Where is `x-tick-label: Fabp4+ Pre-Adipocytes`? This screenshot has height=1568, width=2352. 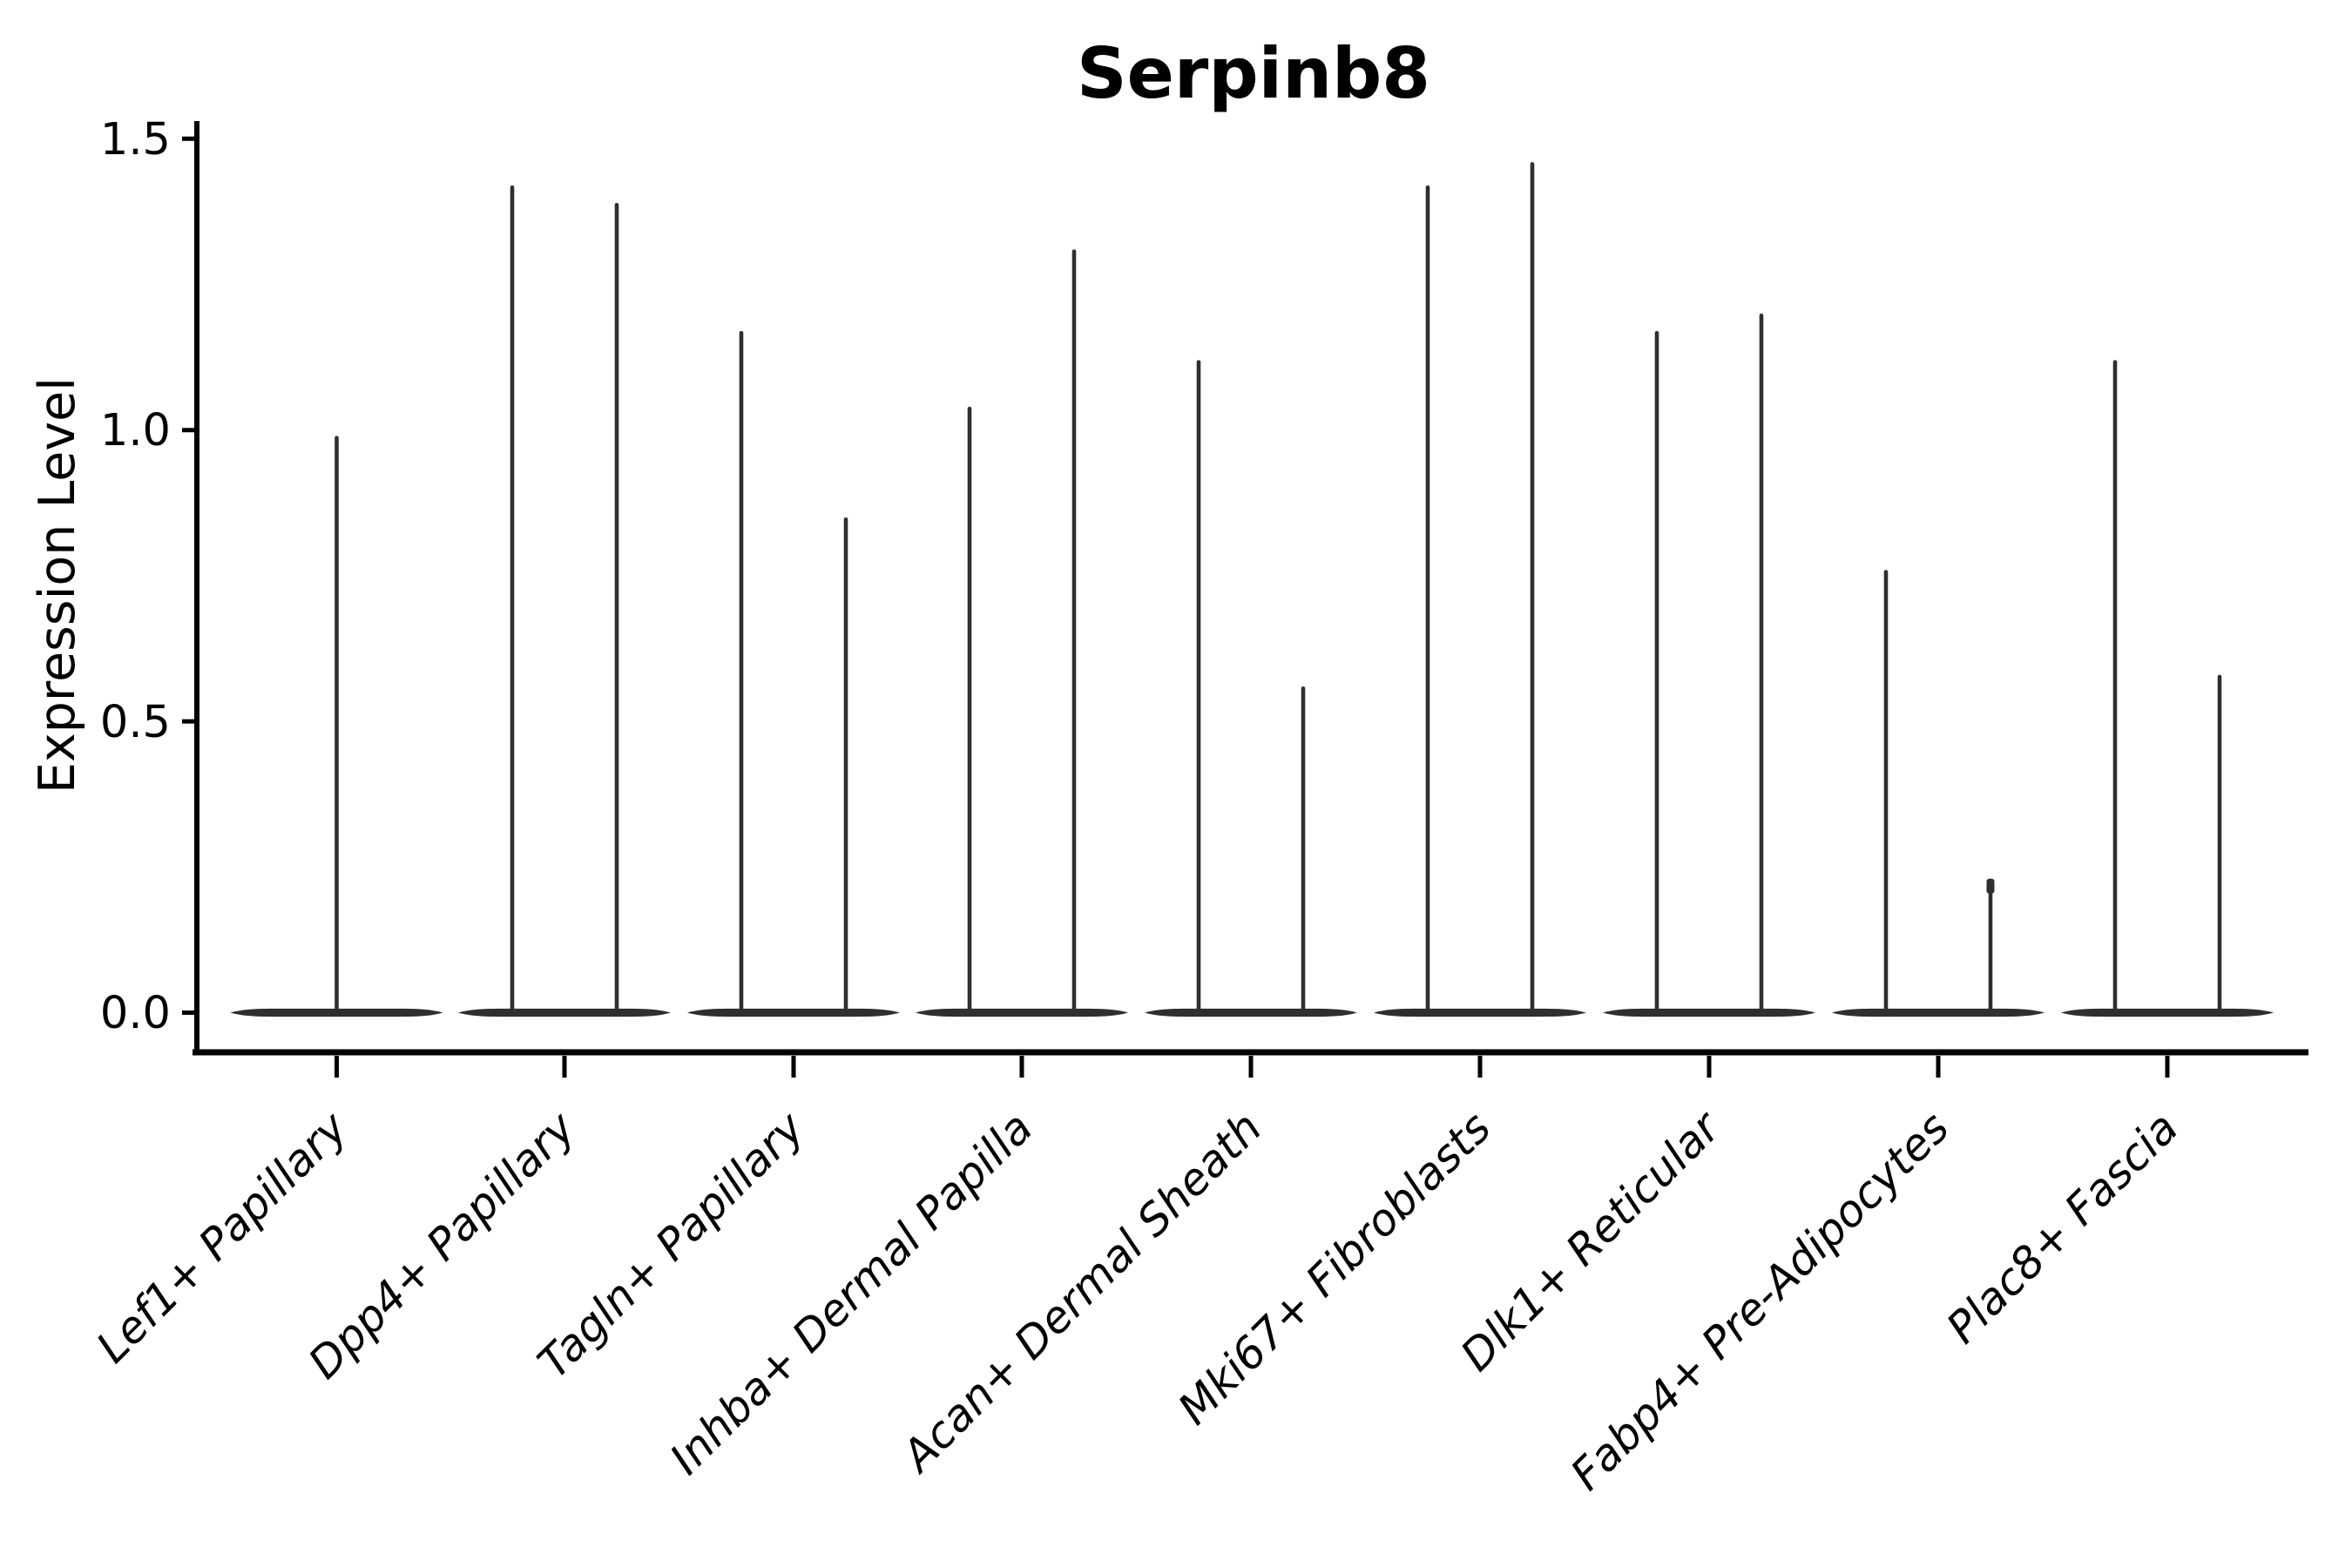
x-tick-label: Fabp4+ Pre-Adipocytes is located at coordinates (1760, 1301).